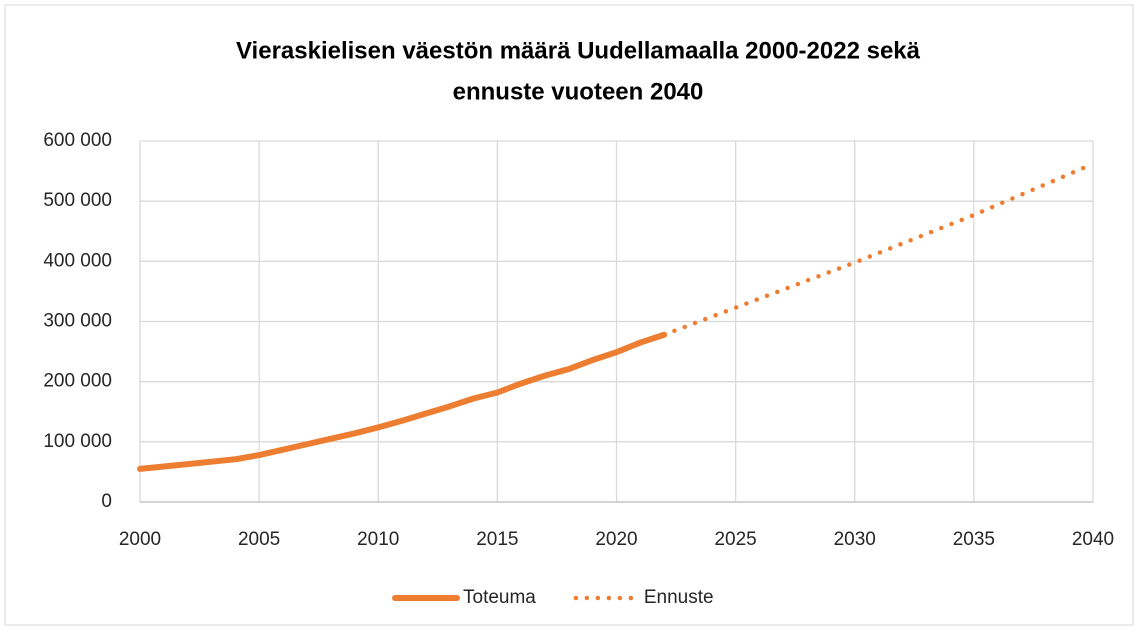 The width and height of the screenshot is (1139, 630). What do you see at coordinates (77, 321) in the screenshot?
I see `y-tick-label: 300 000` at bounding box center [77, 321].